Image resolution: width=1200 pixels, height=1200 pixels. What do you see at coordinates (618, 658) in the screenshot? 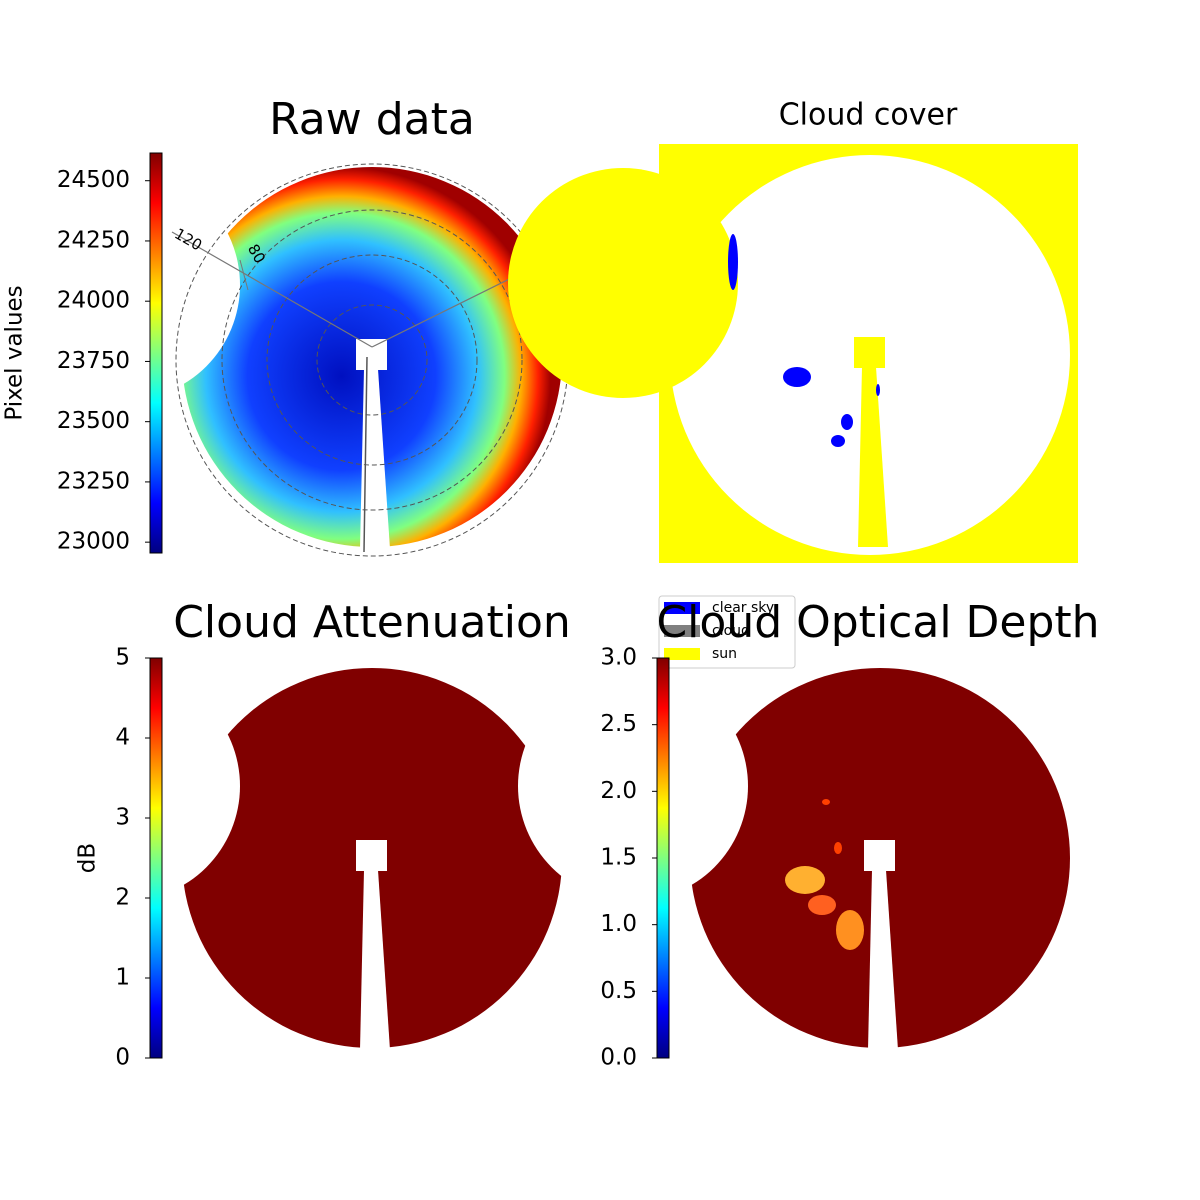
I see `colorbar-tick-label: 3.0` at bounding box center [618, 658].